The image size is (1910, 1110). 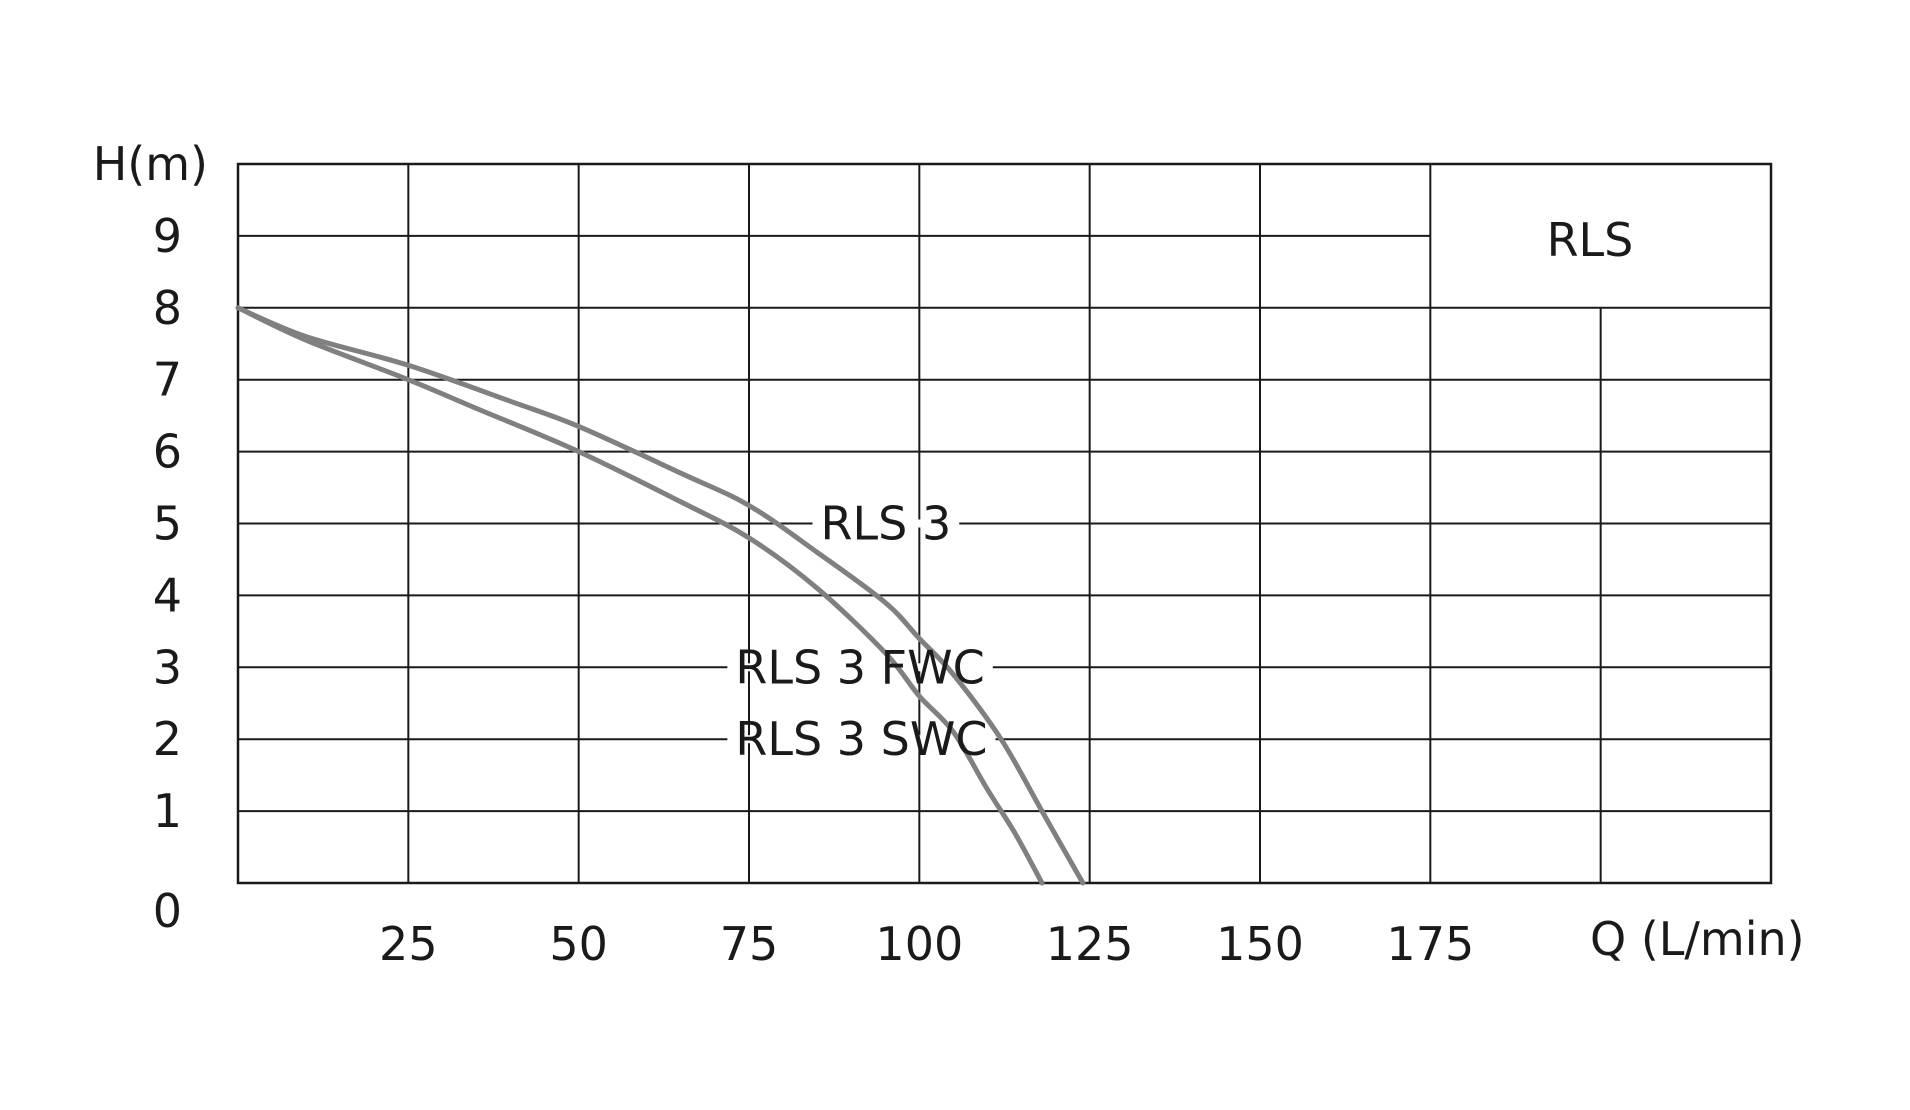 I want to click on x-tick-label: 150, so click(x=1260, y=944).